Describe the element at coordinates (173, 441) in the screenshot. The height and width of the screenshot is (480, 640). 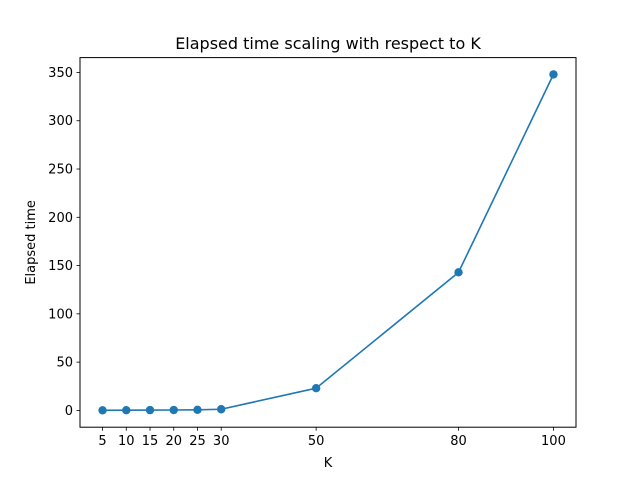
I see `x-tick-label: 20` at that location.